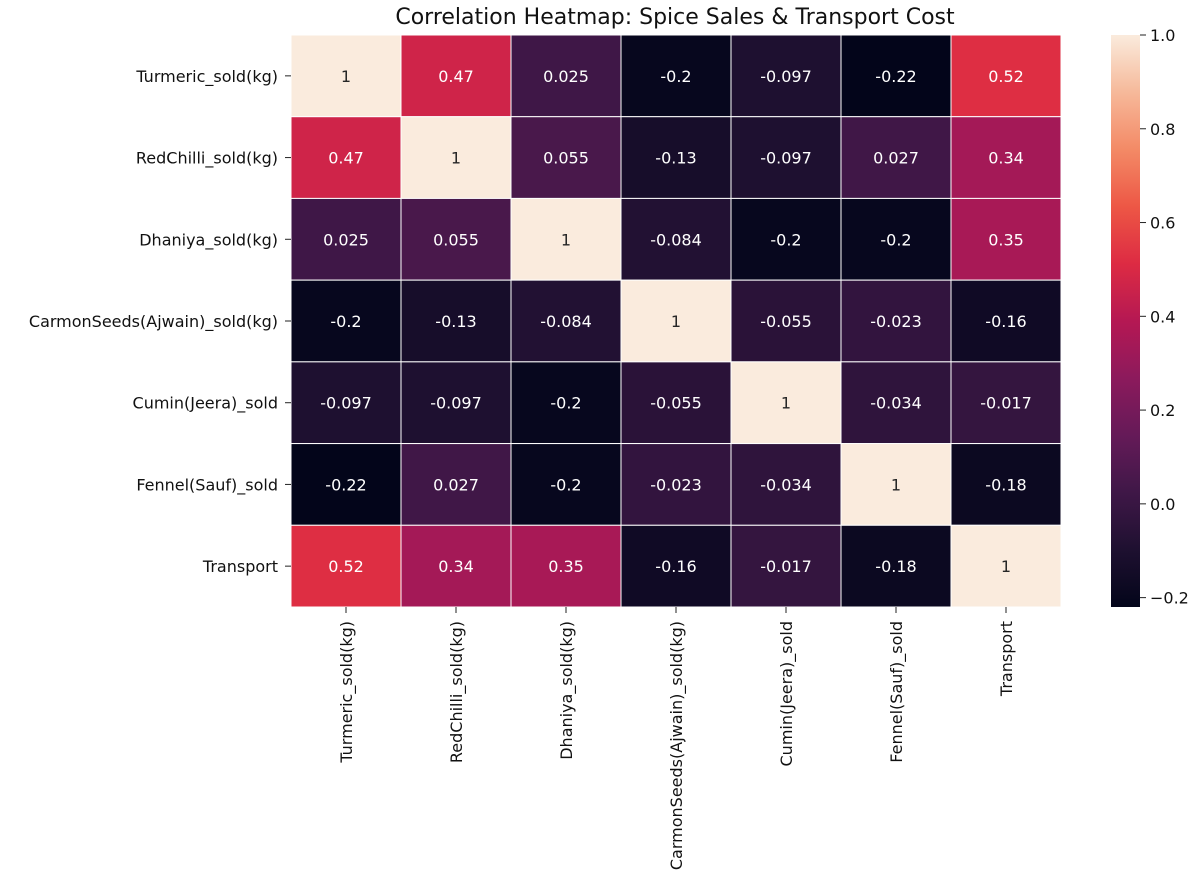  Describe the element at coordinates (1125, 321) in the screenshot. I see `colorbar-gradient` at that location.